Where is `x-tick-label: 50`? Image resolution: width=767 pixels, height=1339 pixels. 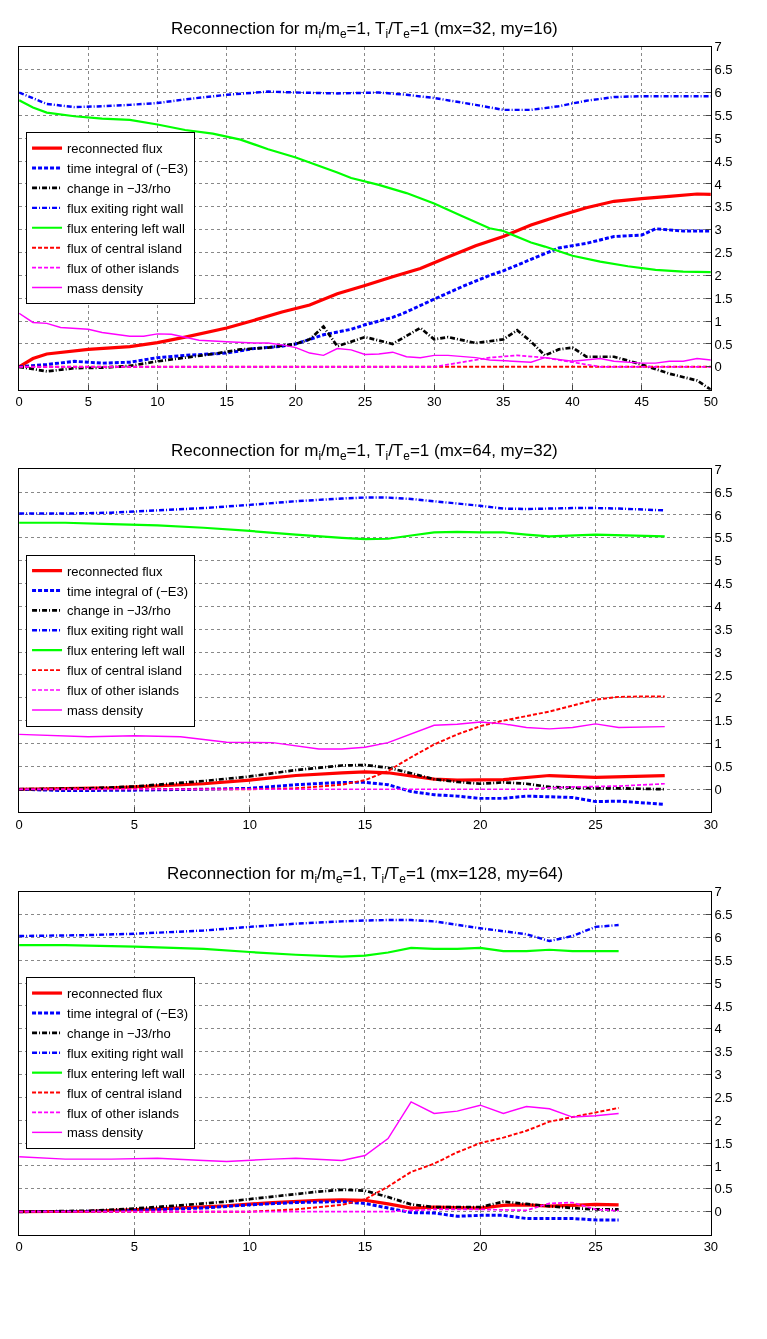 x-tick-label: 50 is located at coordinates (711, 402).